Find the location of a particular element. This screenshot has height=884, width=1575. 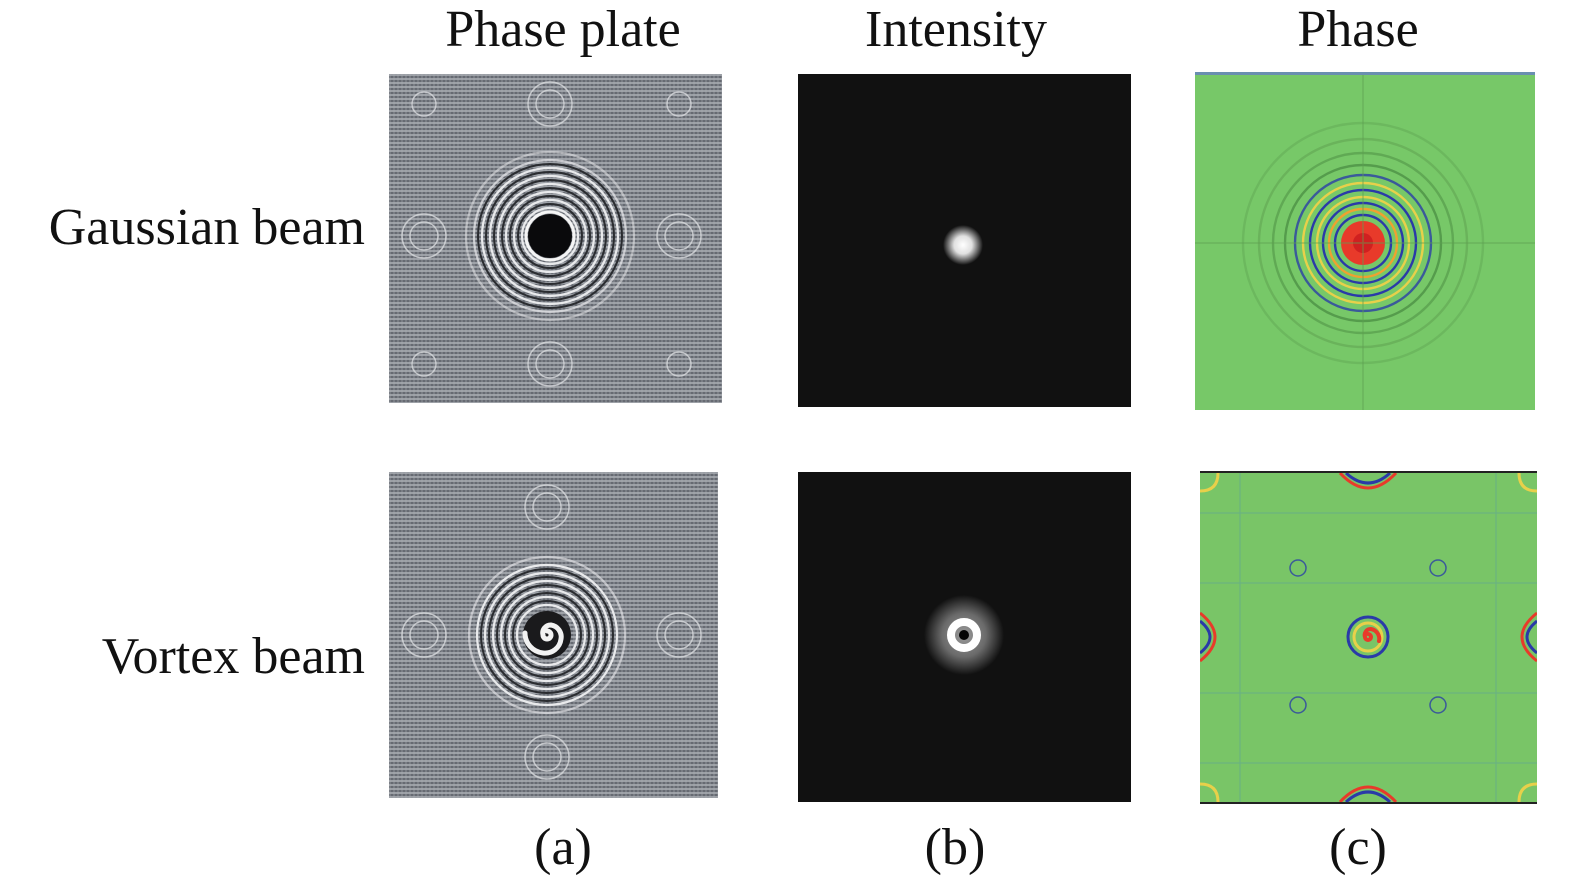

phase-vortex-image is located at coordinates (1368, 637).